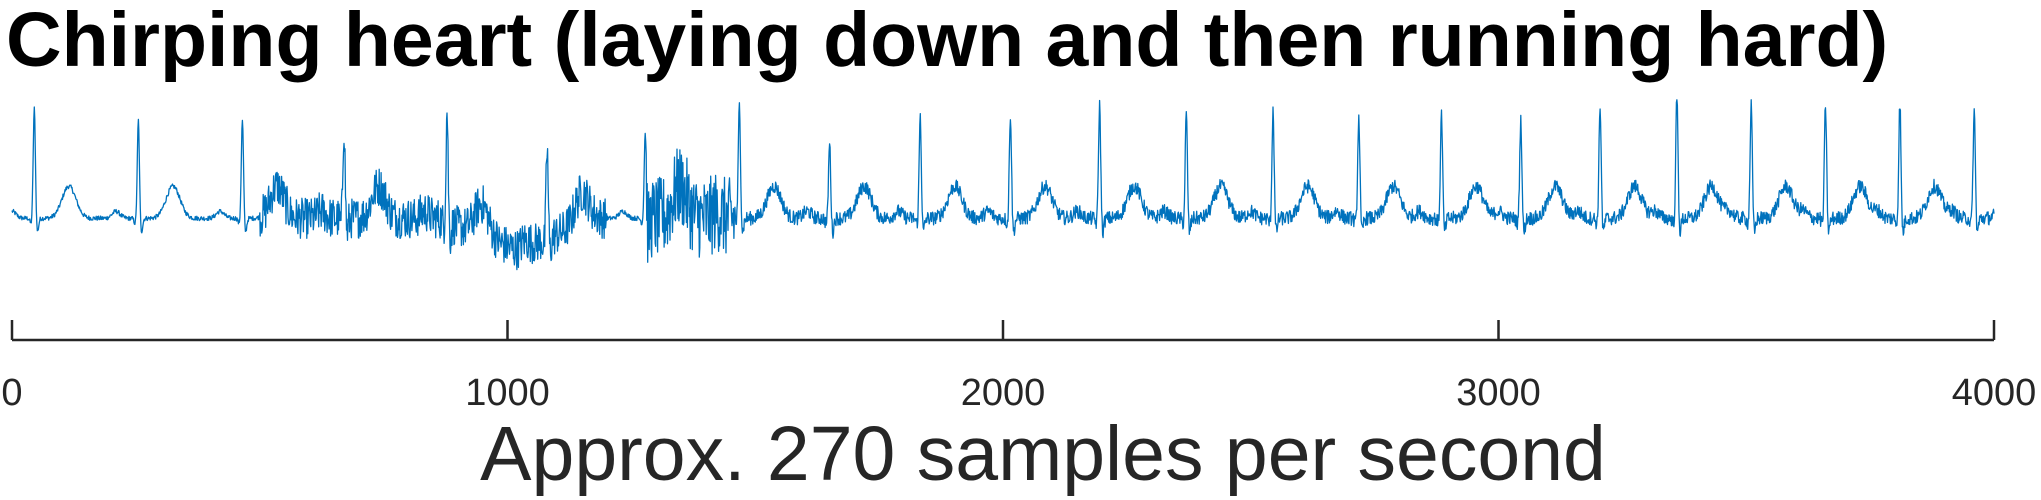  What do you see at coordinates (1003, 393) in the screenshot?
I see `x-tick-label: 2000` at bounding box center [1003, 393].